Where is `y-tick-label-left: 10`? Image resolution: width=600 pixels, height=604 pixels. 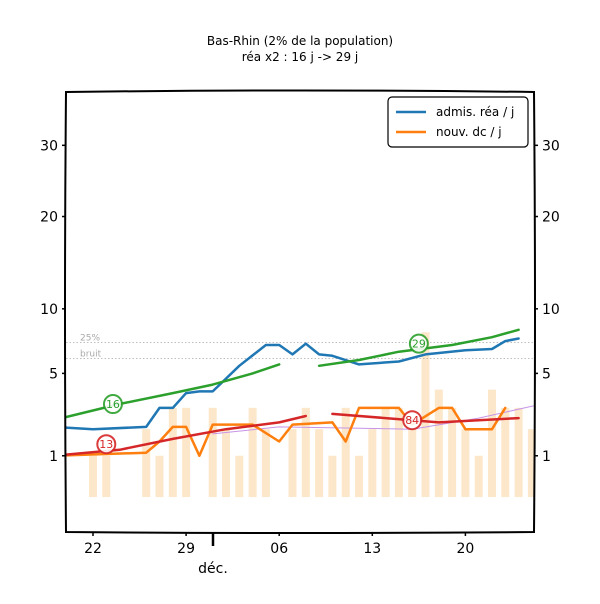
y-tick-label-left: 10 is located at coordinates (49, 310).